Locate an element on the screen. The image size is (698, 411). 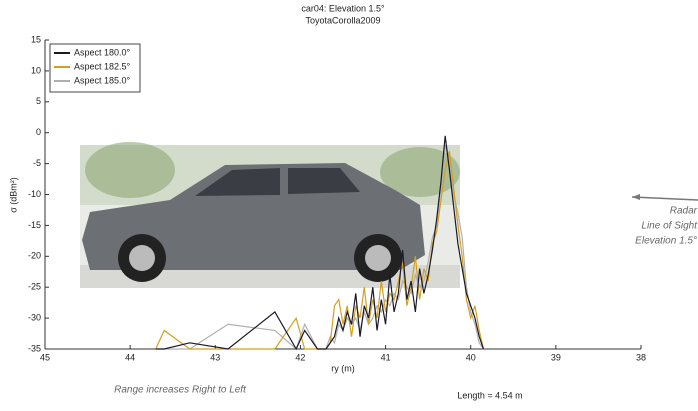
chart-subtitle: ToyotaCorolla2009 is located at coordinates (342, 20).